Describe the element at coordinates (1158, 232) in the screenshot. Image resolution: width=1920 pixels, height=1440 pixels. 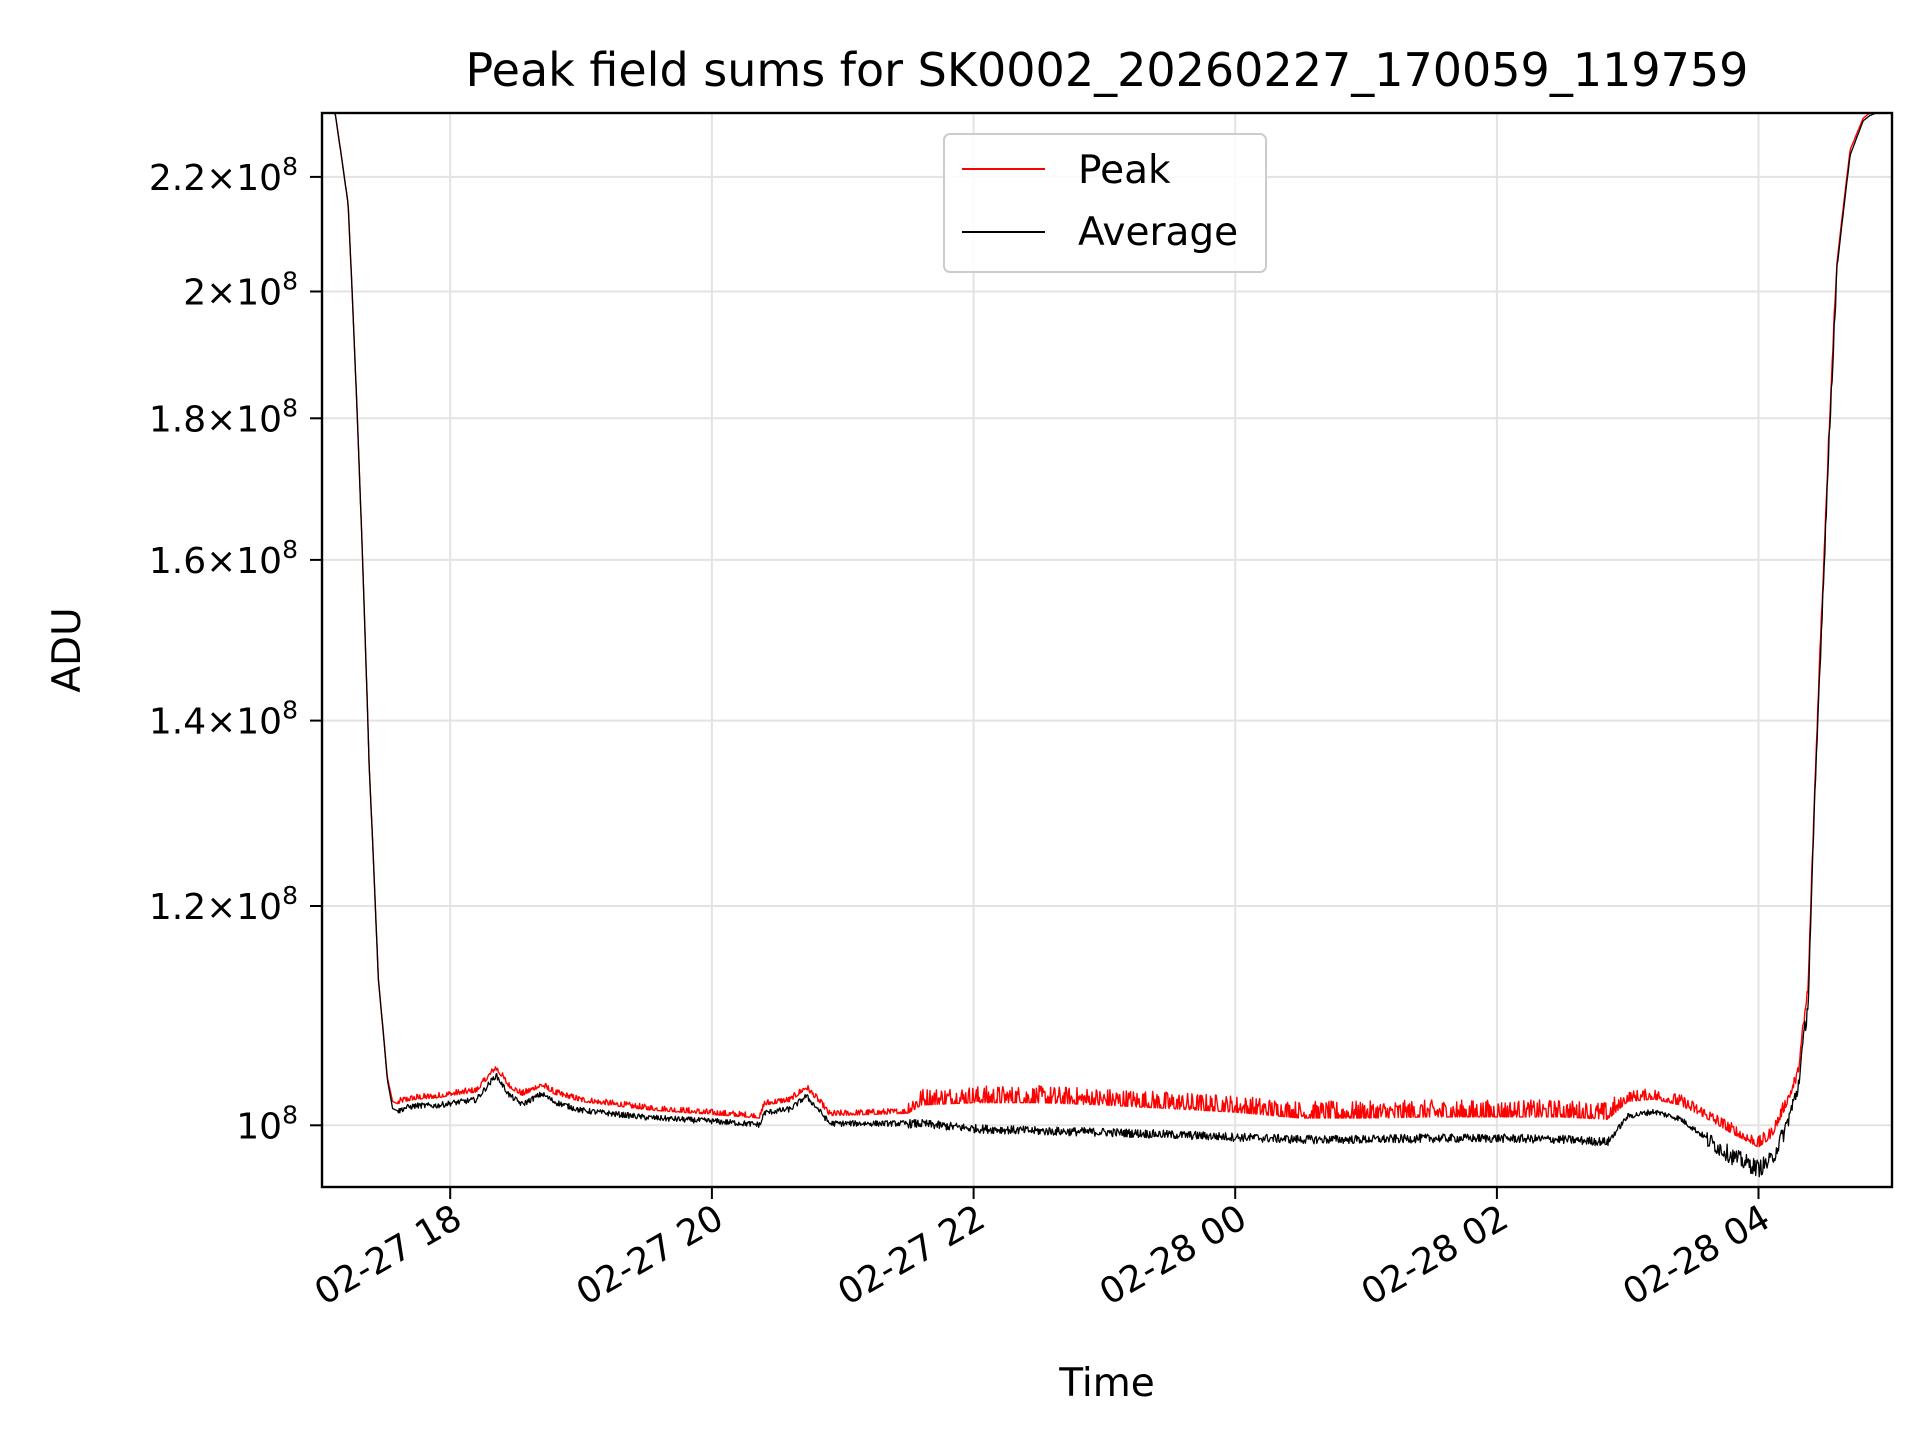
I see `legend-label-average: Average` at that location.